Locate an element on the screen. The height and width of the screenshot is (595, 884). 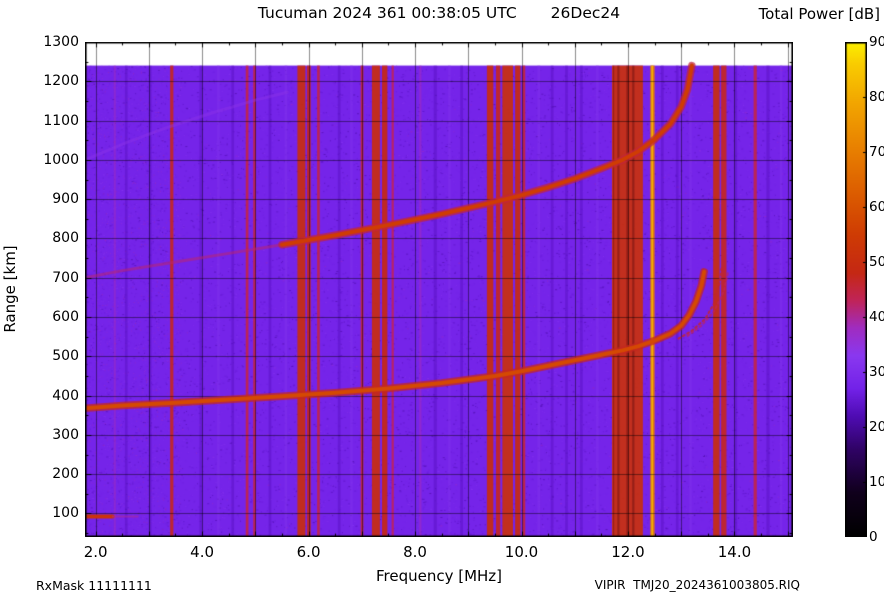
colorbar-tick-label: 60 is located at coordinates (876, 207).